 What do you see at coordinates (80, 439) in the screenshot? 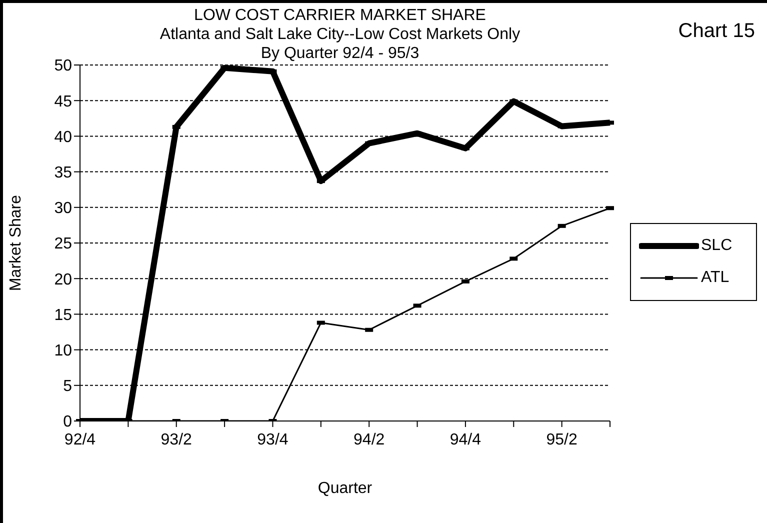
I see `x-tick-label: 92/4` at bounding box center [80, 439].